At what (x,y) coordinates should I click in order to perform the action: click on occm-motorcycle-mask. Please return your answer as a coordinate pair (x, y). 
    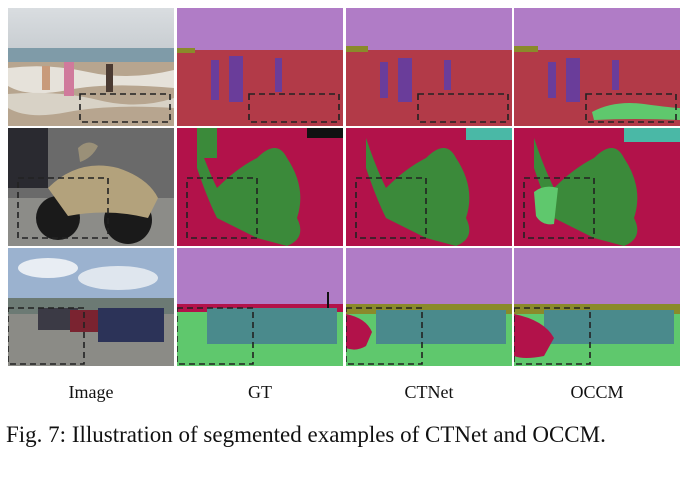
    Looking at the image, I should click on (597, 187).